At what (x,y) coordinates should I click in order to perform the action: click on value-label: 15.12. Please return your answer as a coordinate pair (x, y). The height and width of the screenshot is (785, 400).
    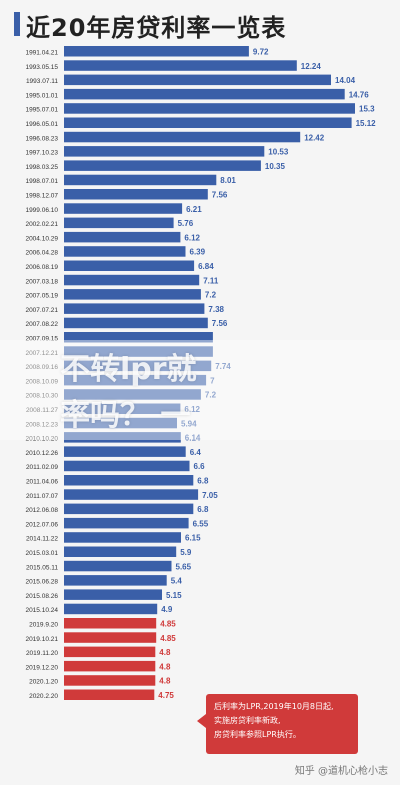
    Looking at the image, I should click on (366, 123).